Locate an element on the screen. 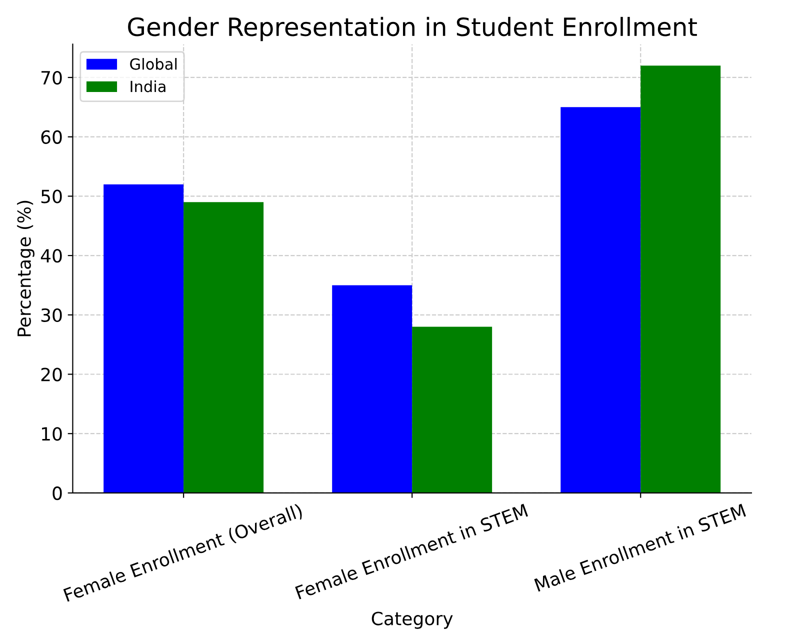 This screenshot has width=808, height=632. x-axis-title: Category is located at coordinates (412, 620).